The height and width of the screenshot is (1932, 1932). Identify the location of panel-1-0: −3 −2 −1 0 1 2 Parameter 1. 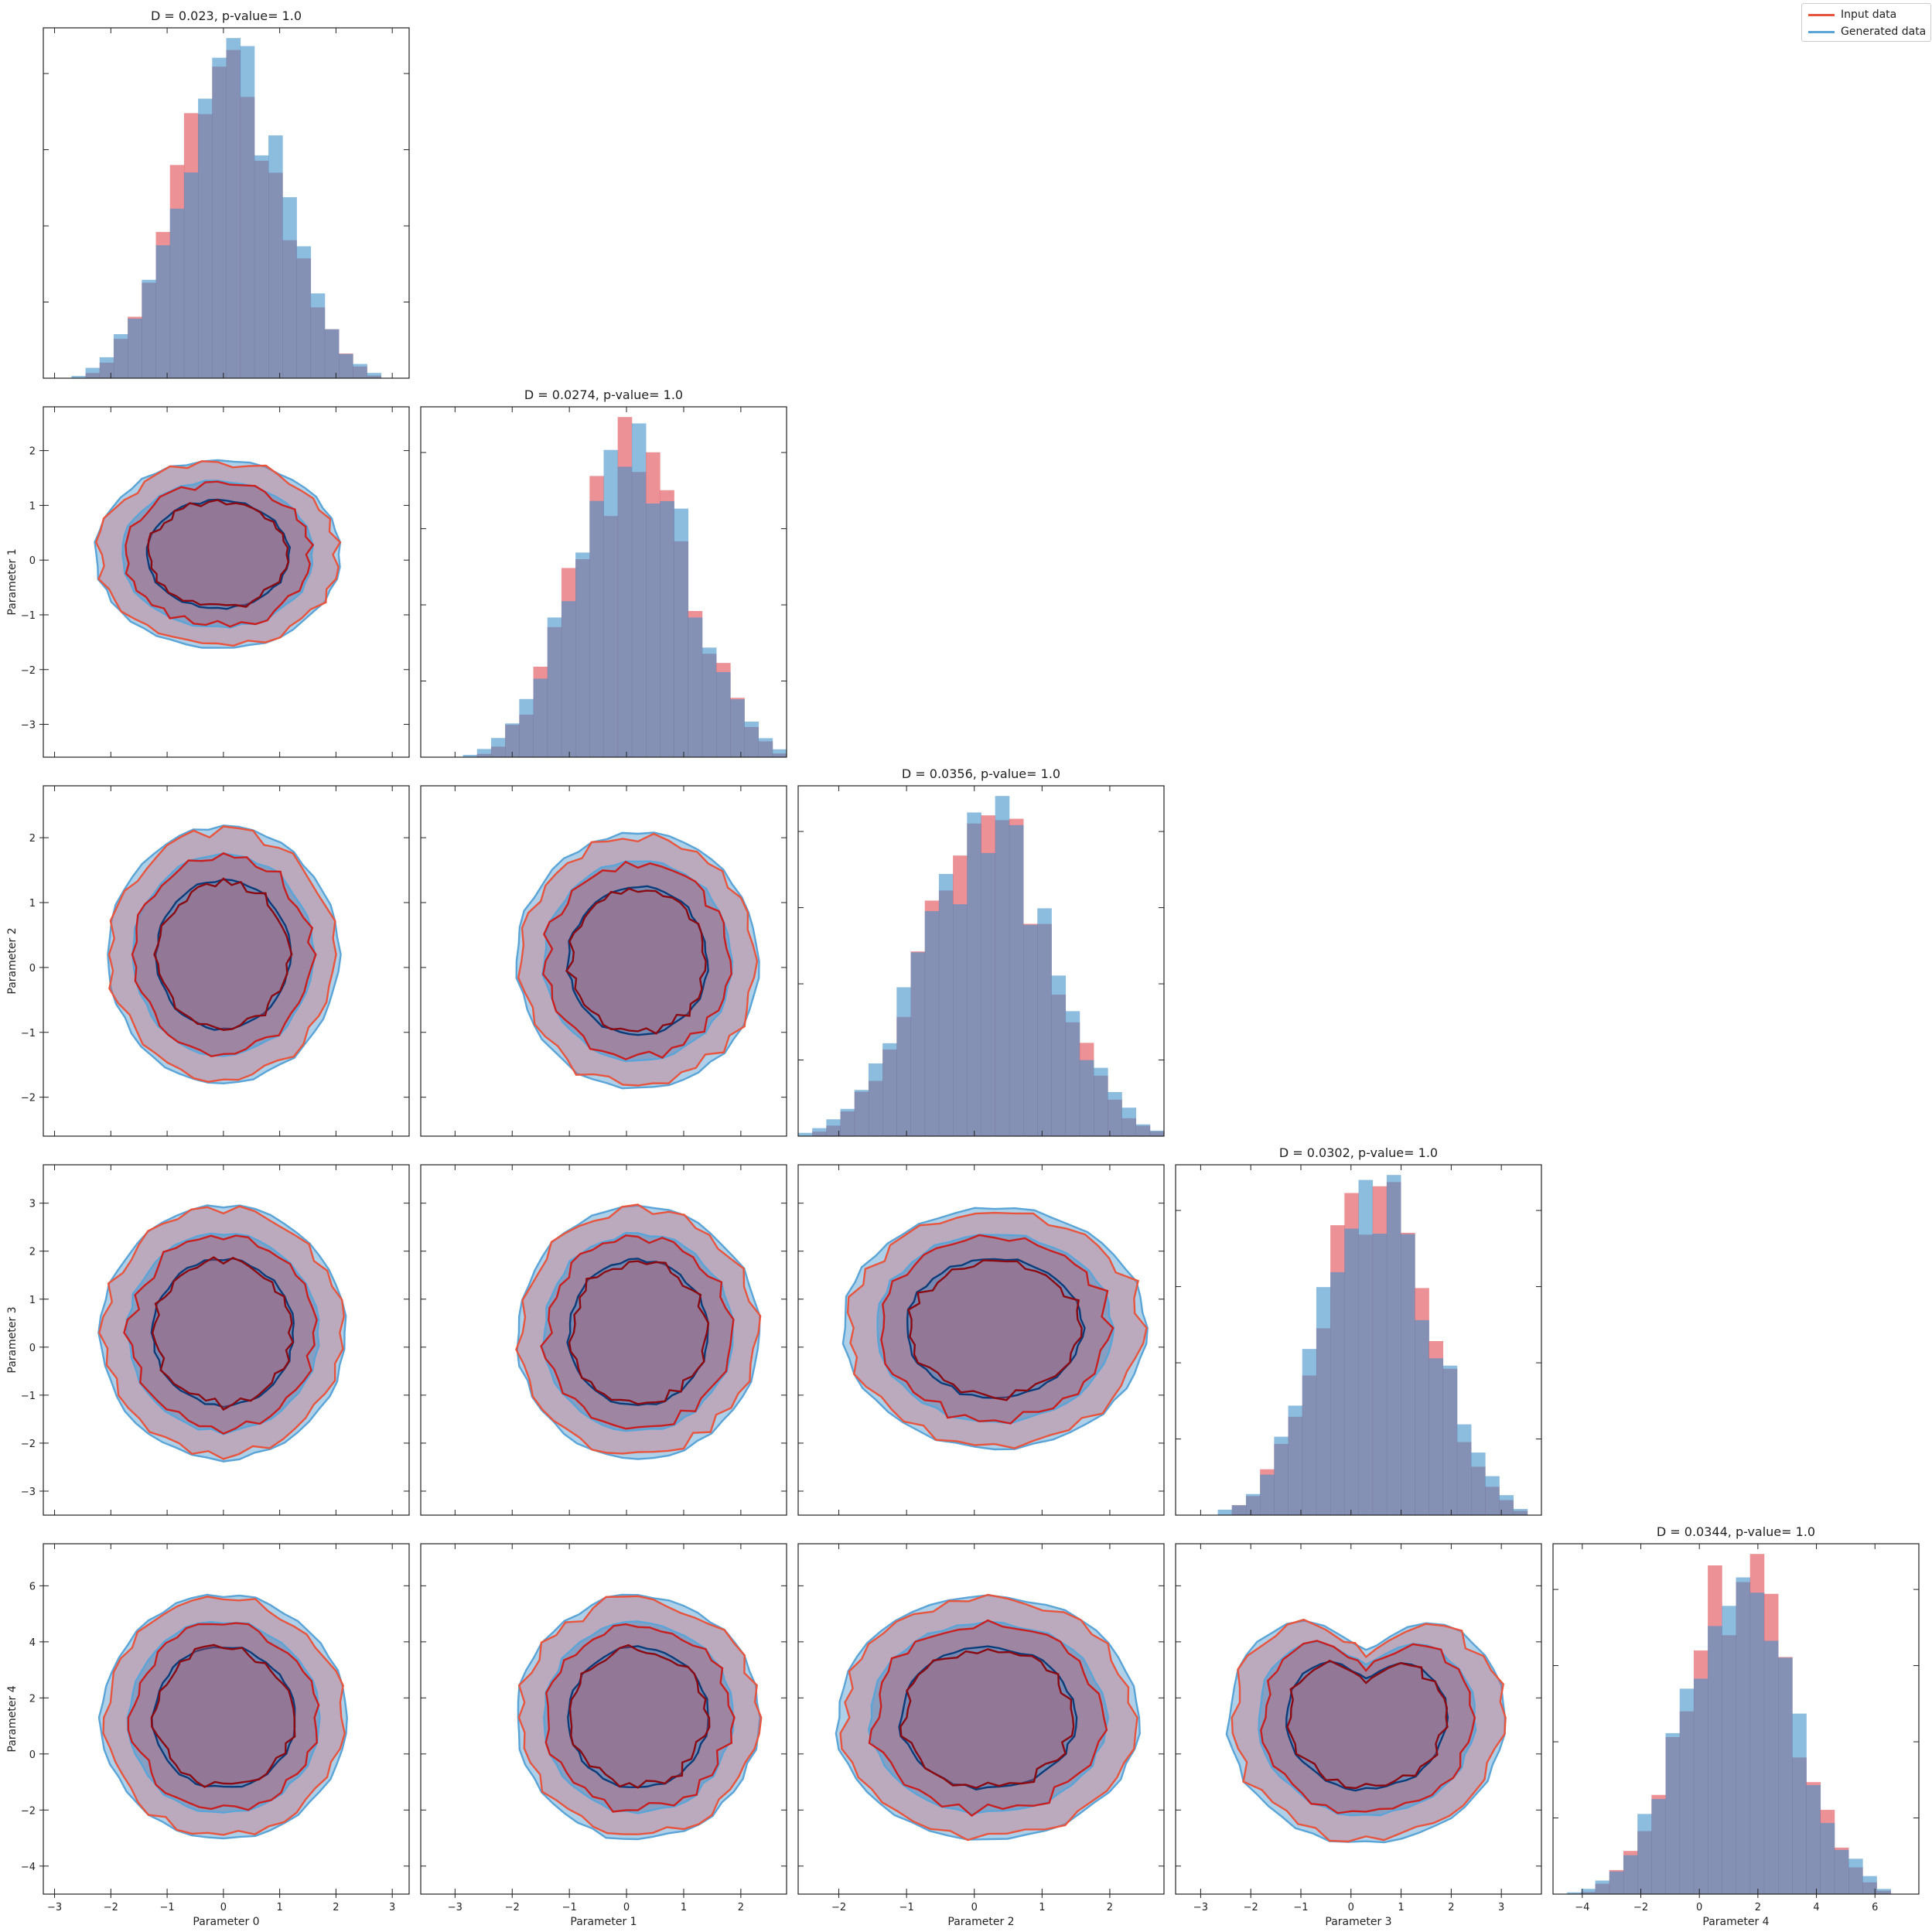
(208, 582).